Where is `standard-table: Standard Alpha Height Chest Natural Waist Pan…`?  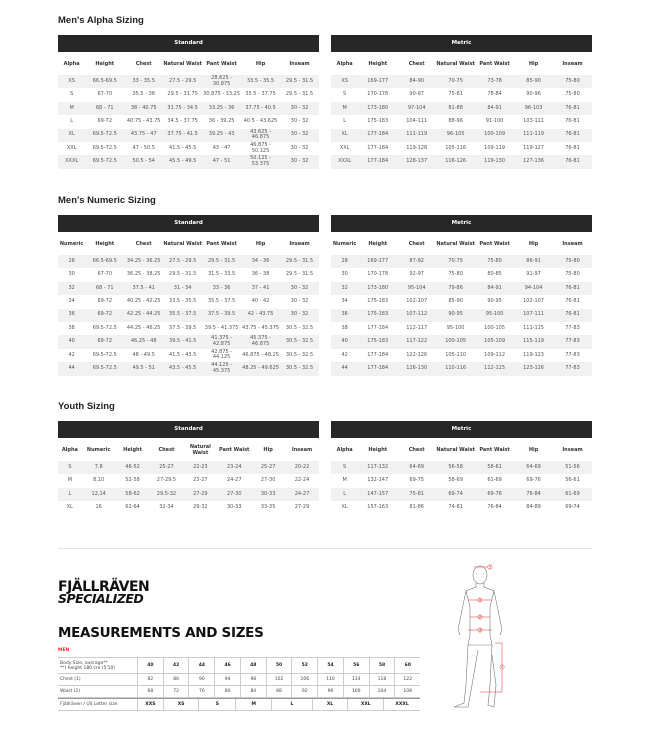
standard-table: Standard Alpha Height Chest Natural Waist Pan… is located at coordinates (188, 102).